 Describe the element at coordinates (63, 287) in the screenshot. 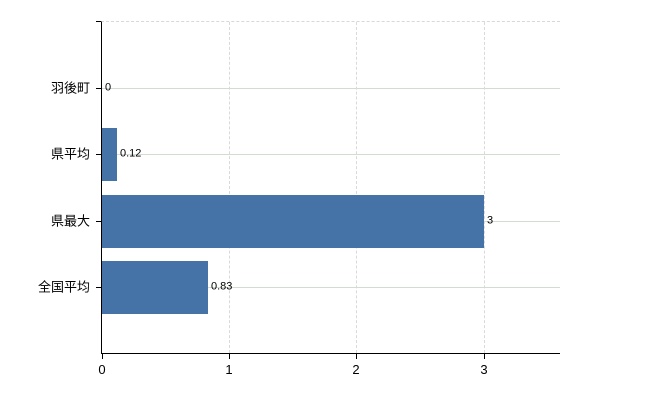

I see `y-axis-category-label: 全国平均` at that location.